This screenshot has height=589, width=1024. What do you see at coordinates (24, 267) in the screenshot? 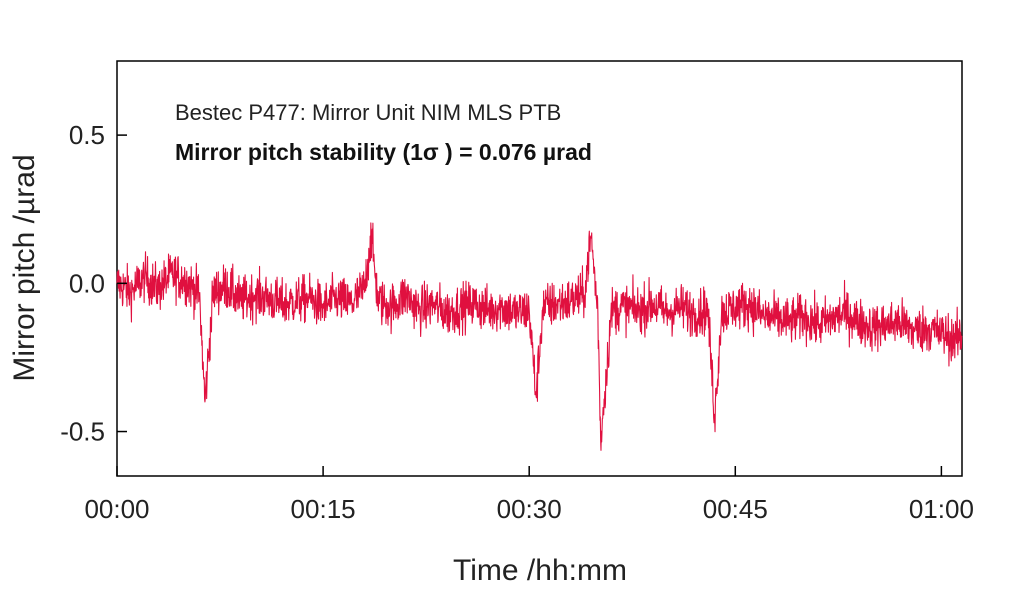
I see `y-axis-title: Mirror pitch /µrad` at bounding box center [24, 267].